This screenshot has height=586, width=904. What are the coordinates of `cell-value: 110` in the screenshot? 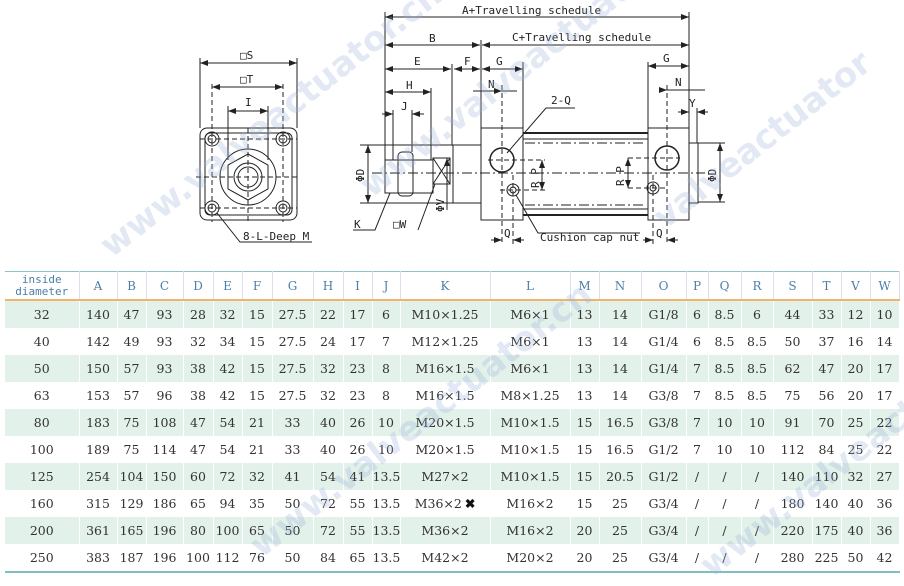 It's located at (826, 476).